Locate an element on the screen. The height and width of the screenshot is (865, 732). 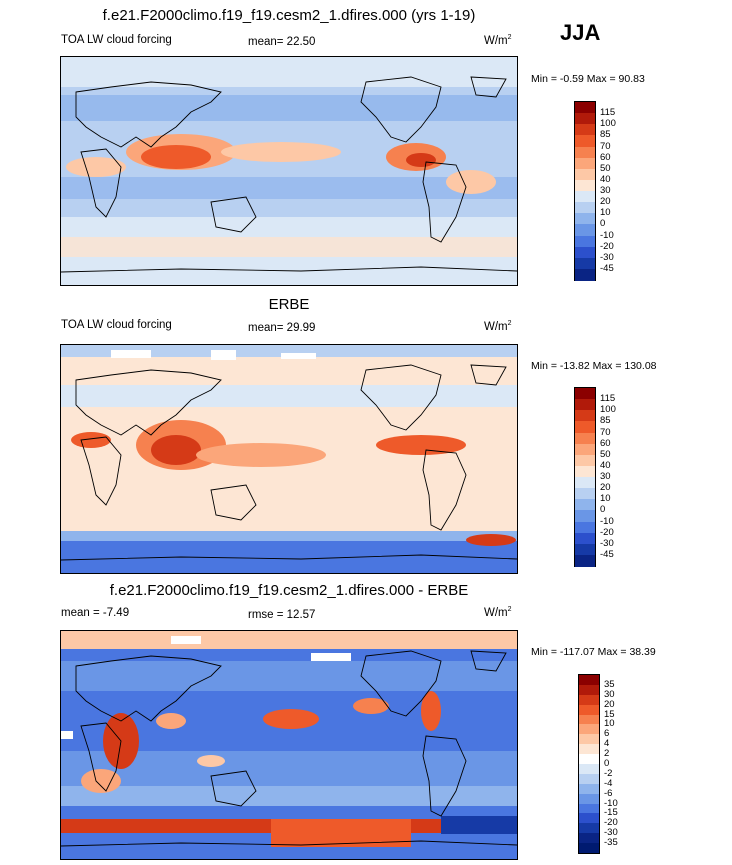
panel-obs-title: ERBE is located at coordinates (289, 304).